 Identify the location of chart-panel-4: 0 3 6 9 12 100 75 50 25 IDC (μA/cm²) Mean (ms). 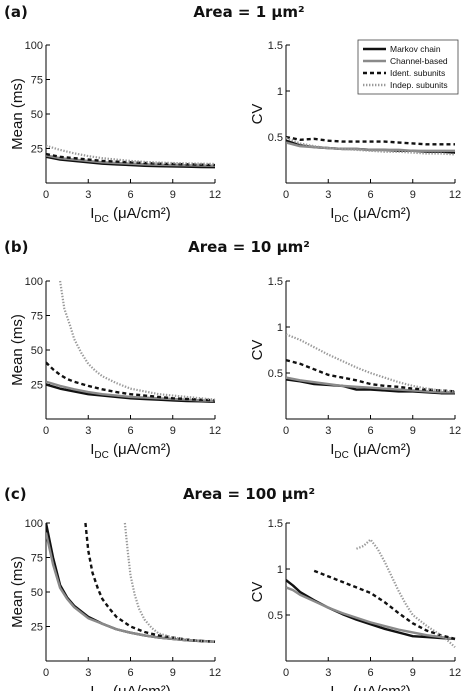
(115, 604).